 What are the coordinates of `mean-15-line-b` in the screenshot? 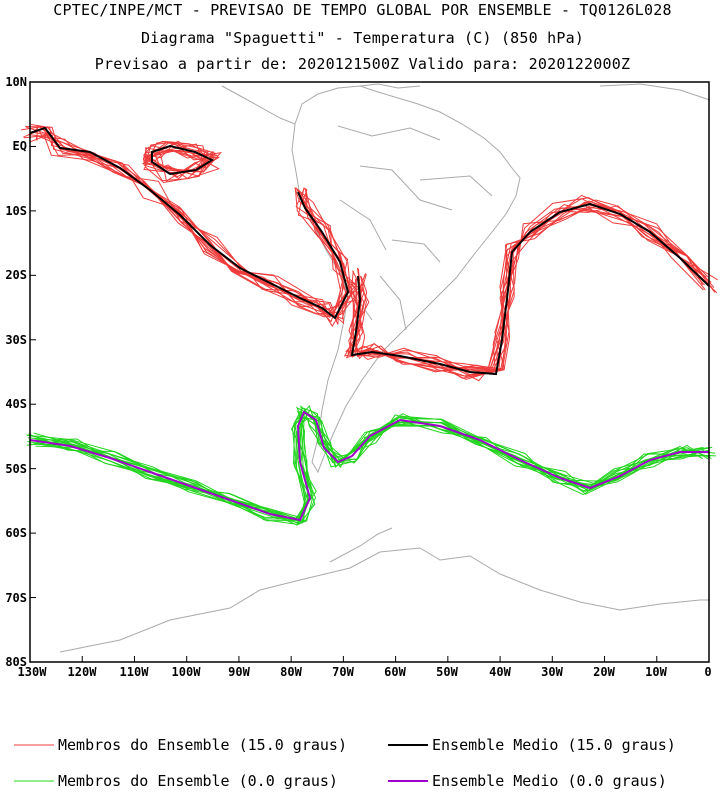 It's located at (530, 289).